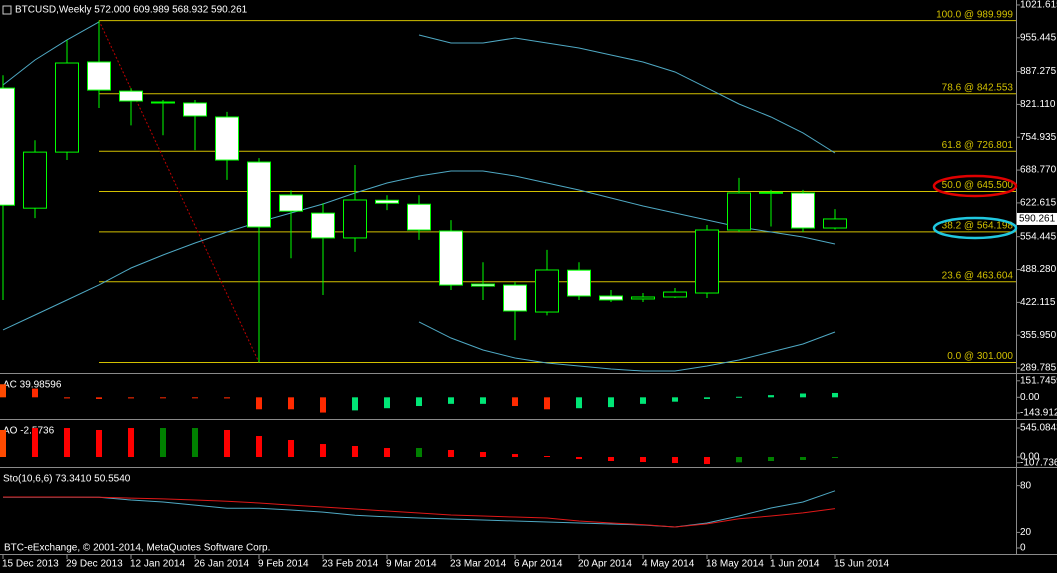  Describe the element at coordinates (980, 356) in the screenshot. I see `fib-label: 0.0 @ 301.000` at that location.